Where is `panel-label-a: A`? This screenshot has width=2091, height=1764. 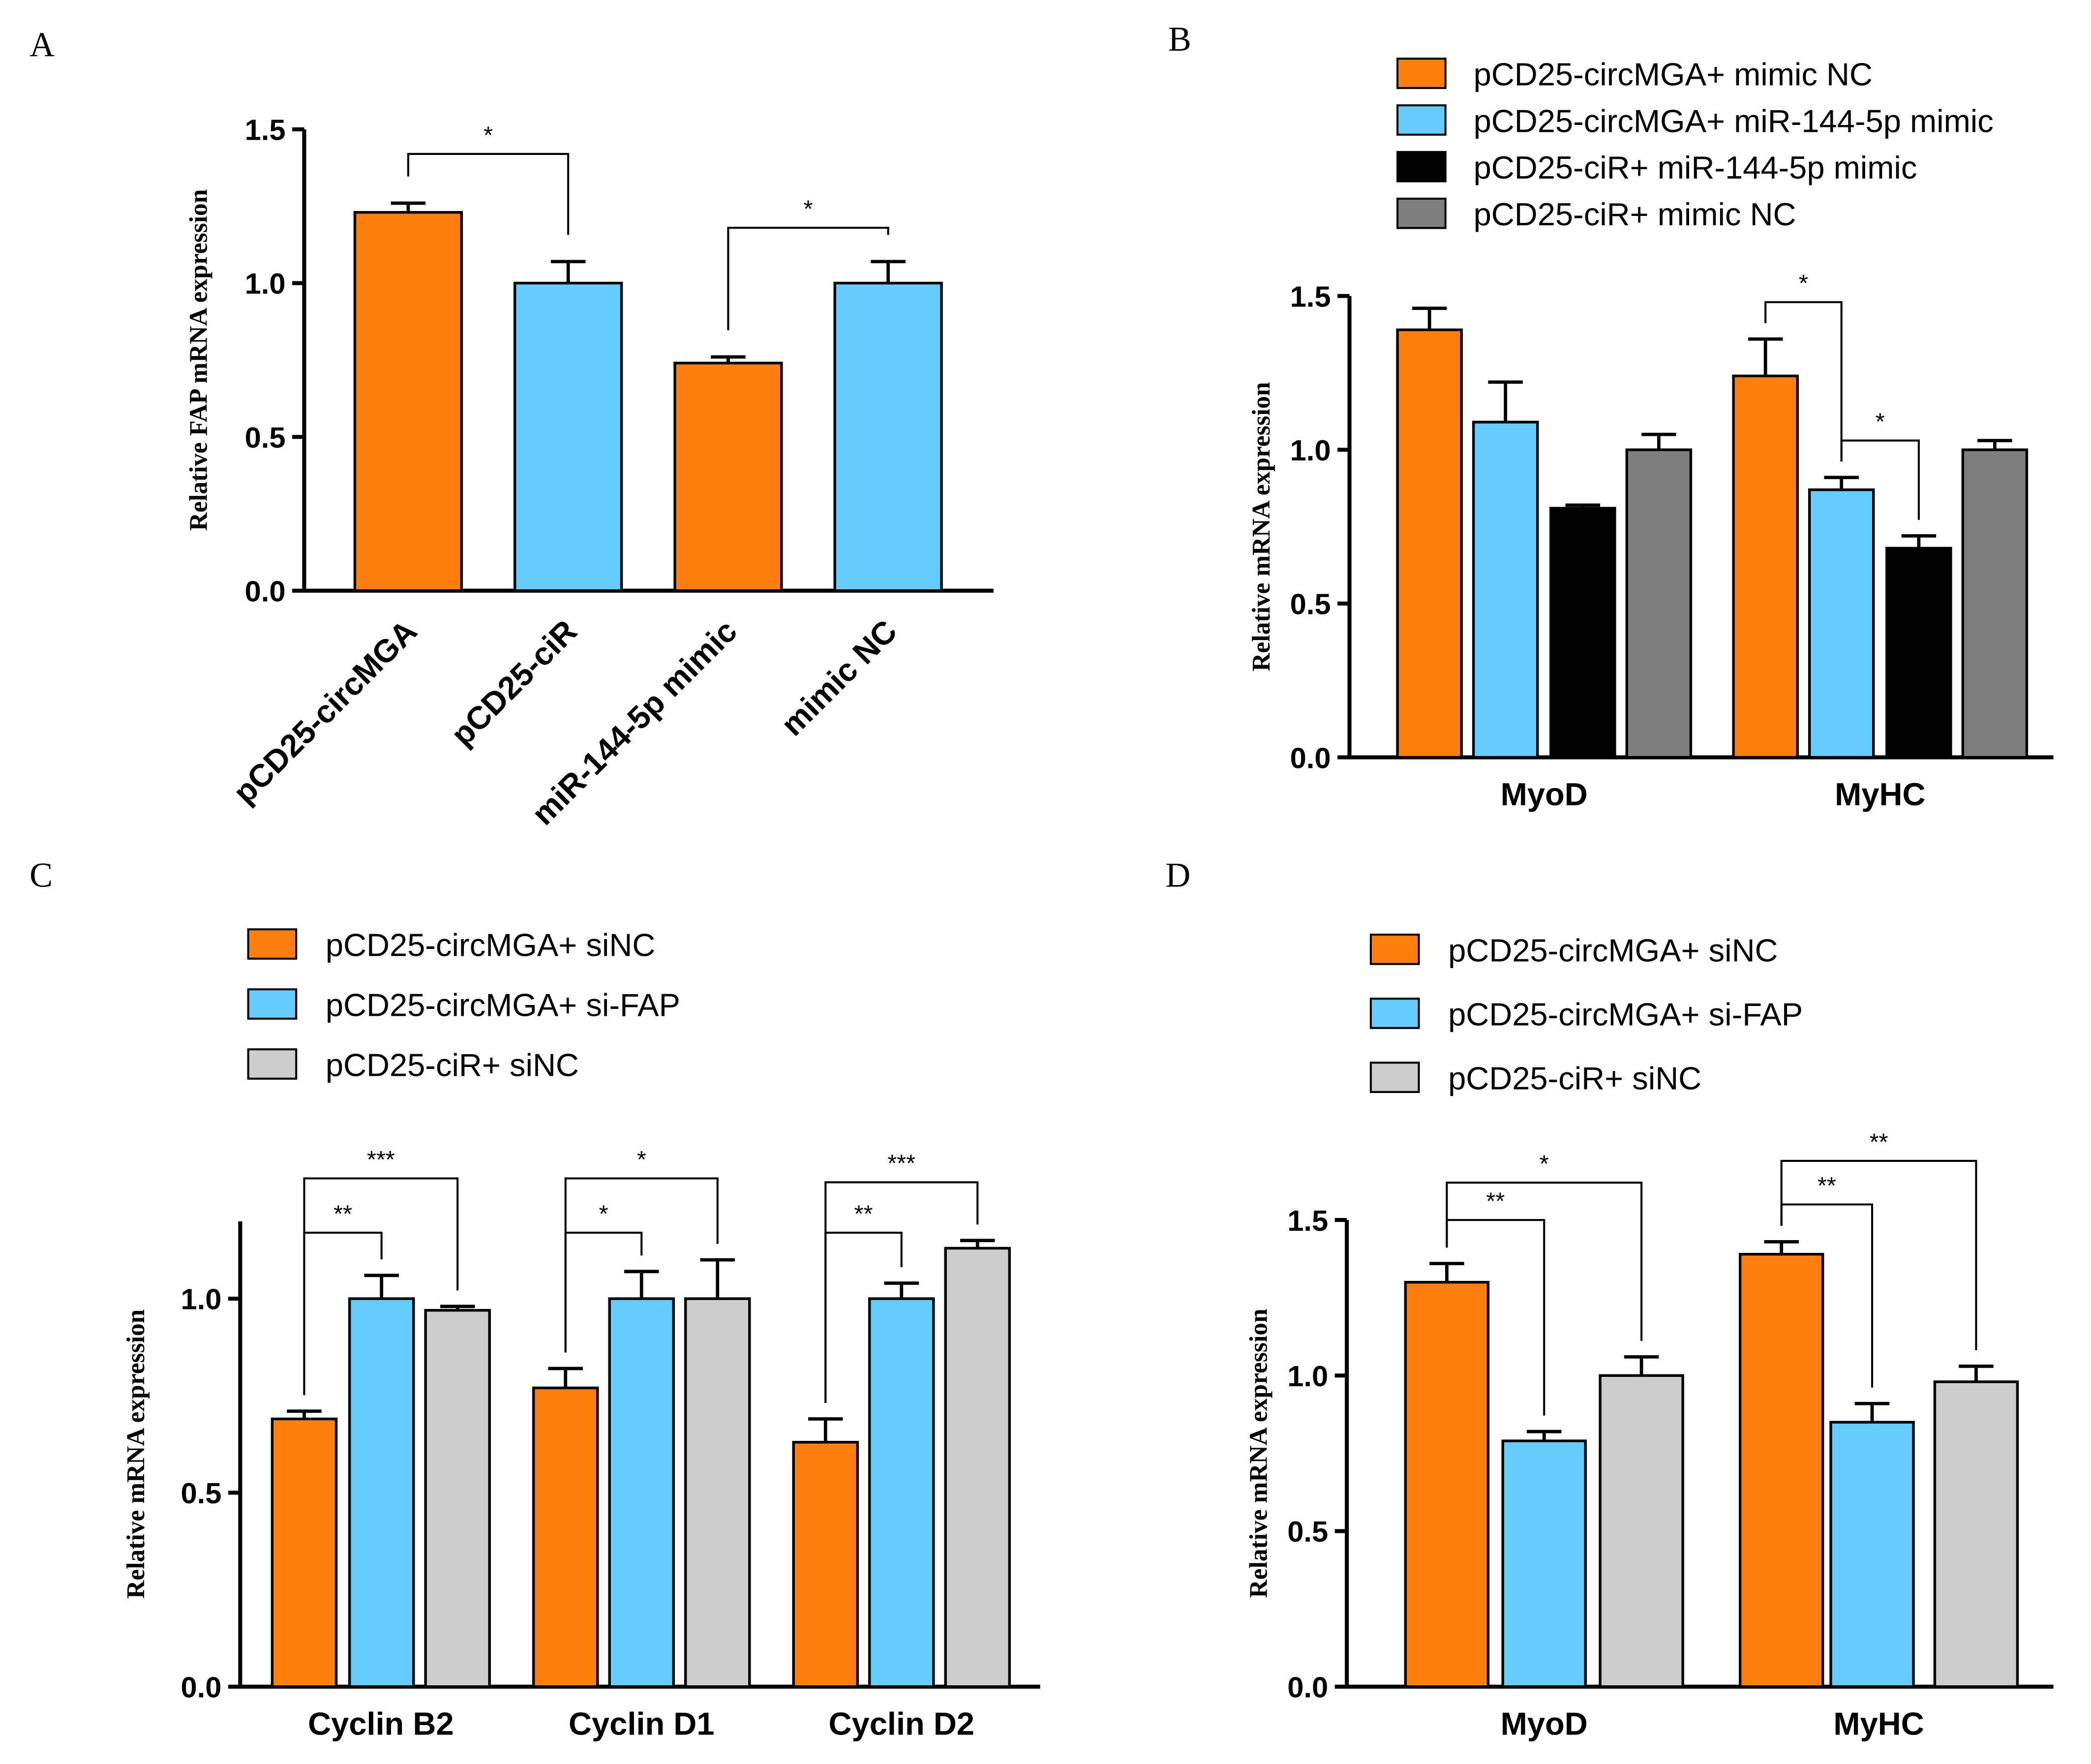
panel-label-a: A is located at coordinates (43, 45).